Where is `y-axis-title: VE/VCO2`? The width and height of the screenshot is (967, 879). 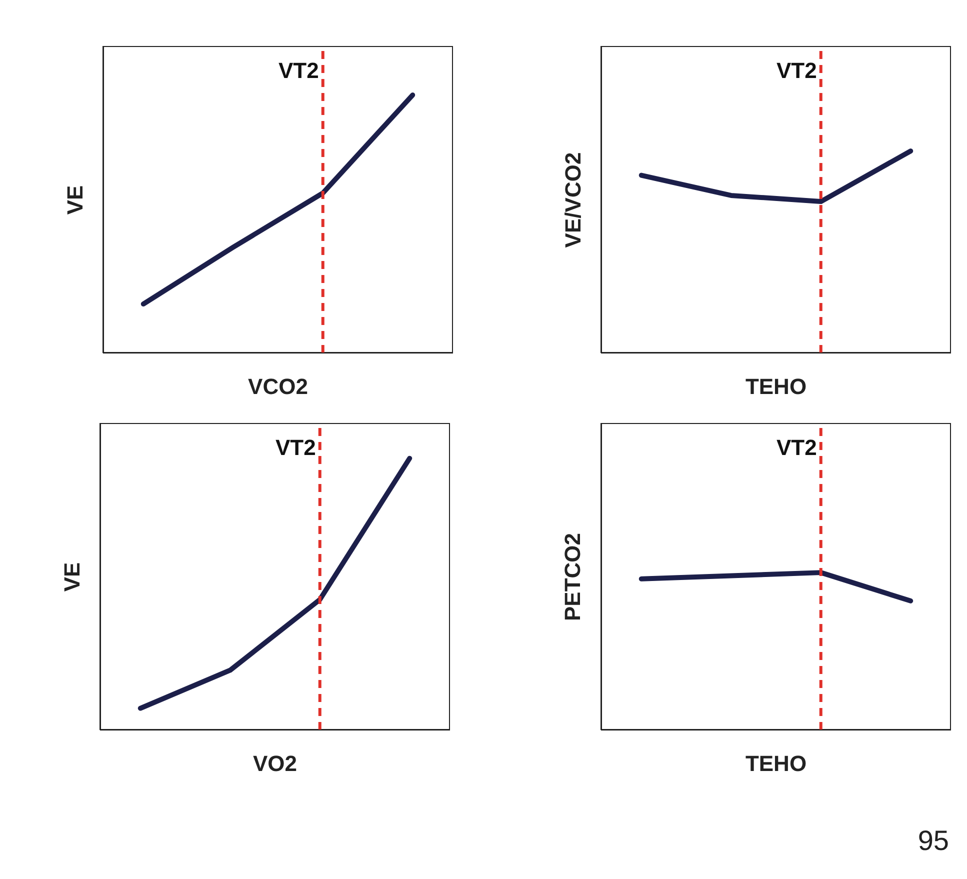 y-axis-title: VE/VCO2 is located at coordinates (573, 200).